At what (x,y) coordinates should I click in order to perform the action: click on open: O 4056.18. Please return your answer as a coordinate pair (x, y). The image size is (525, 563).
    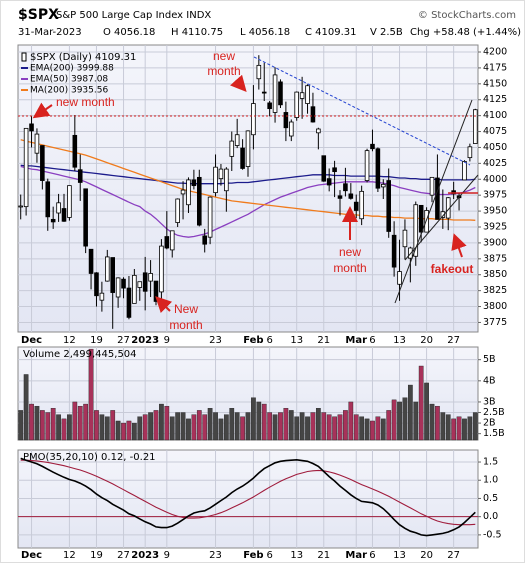
    Looking at the image, I should click on (129, 32).